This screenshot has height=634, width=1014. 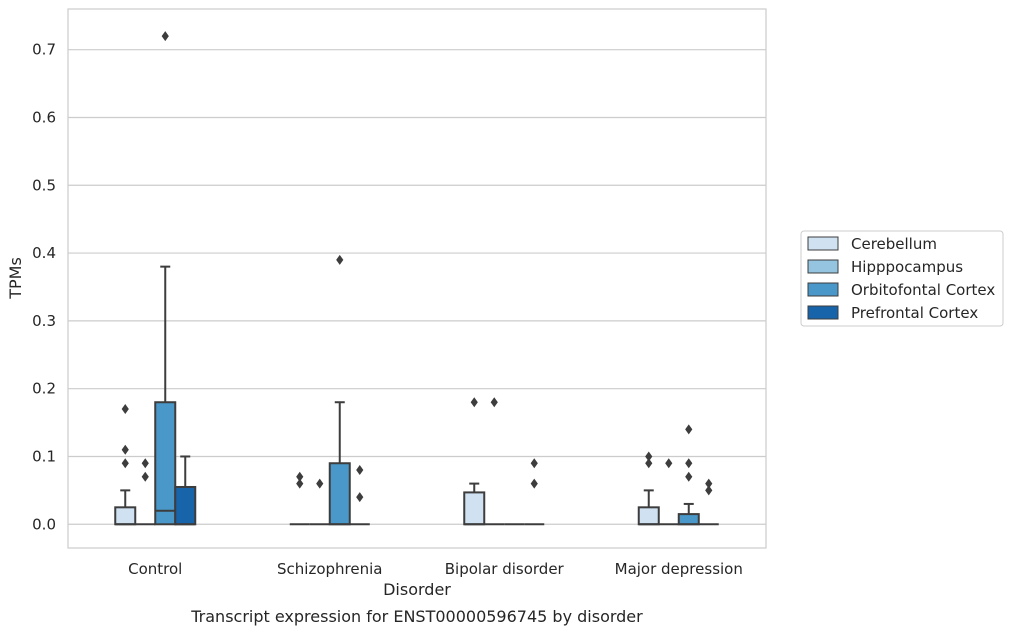 What do you see at coordinates (44, 287) in the screenshot?
I see `y-tick-labels: 0.0 0.1 0.2 0.3 0.4 0.5 0.6 0.7` at bounding box center [44, 287].